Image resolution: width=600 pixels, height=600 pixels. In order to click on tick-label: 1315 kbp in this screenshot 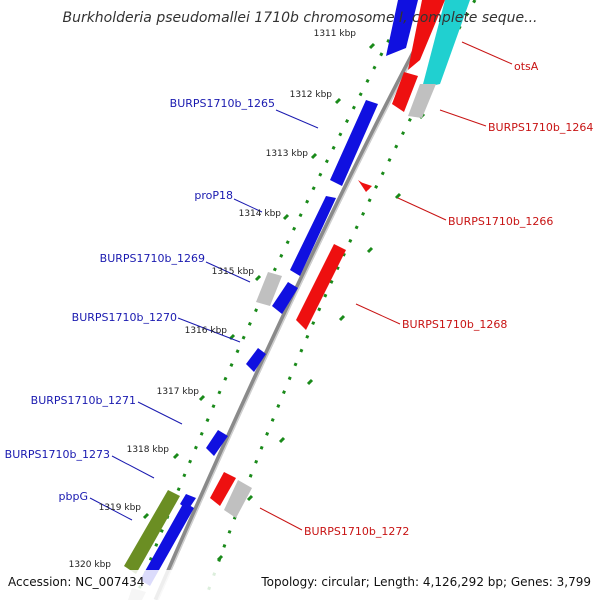, I will do `click(233, 272)`.